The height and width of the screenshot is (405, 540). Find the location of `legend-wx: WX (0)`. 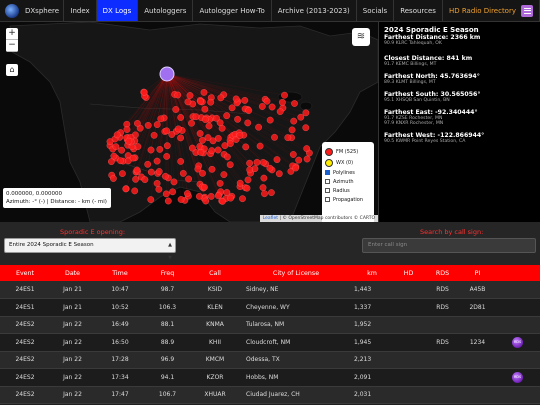

legend-wx: WX (0) is located at coordinates (348, 162).